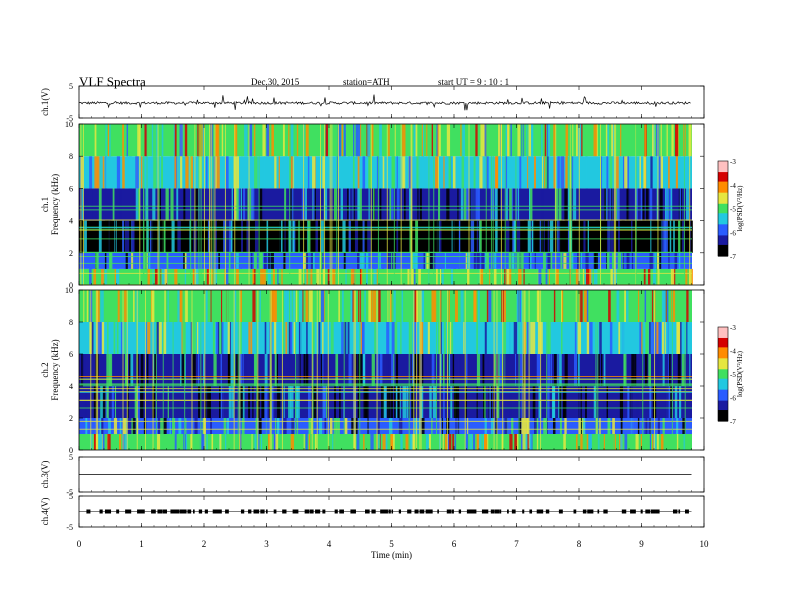 The image size is (792, 612). What do you see at coordinates (733, 210) in the screenshot?
I see `ch1-spectrogram-colorbar-tick: -5` at bounding box center [733, 210].